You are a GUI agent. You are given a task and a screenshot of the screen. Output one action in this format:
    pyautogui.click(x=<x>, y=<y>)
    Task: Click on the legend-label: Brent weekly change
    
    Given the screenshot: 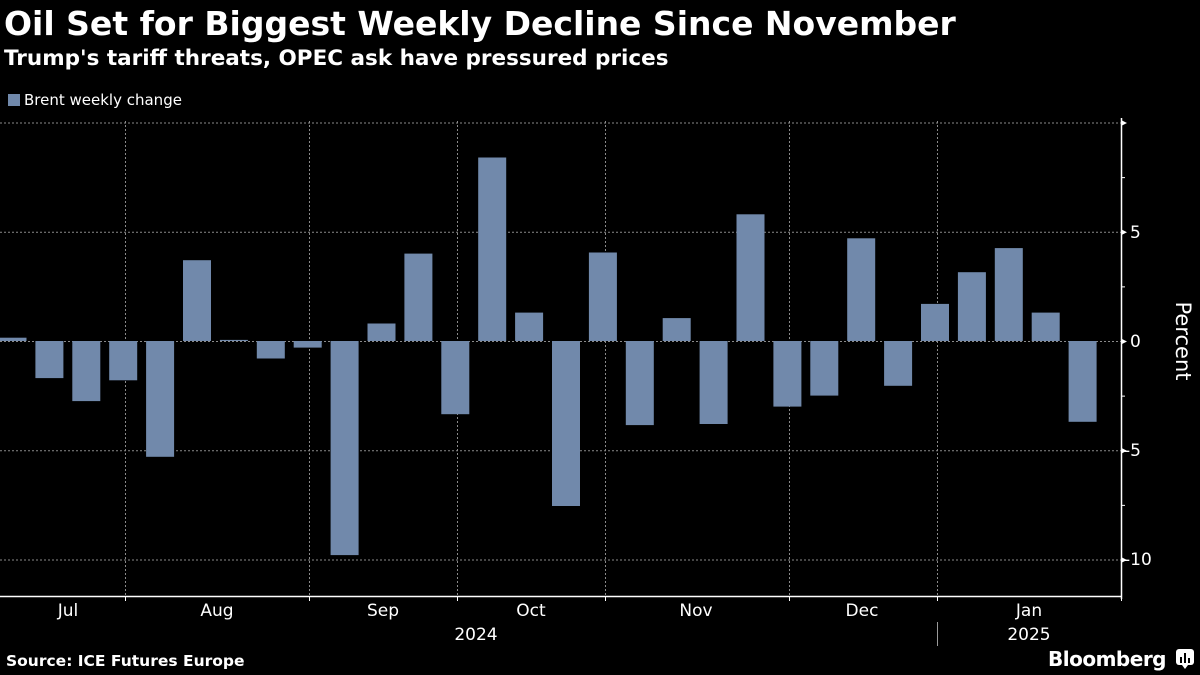 What is the action you would take?
    pyautogui.click(x=103, y=100)
    